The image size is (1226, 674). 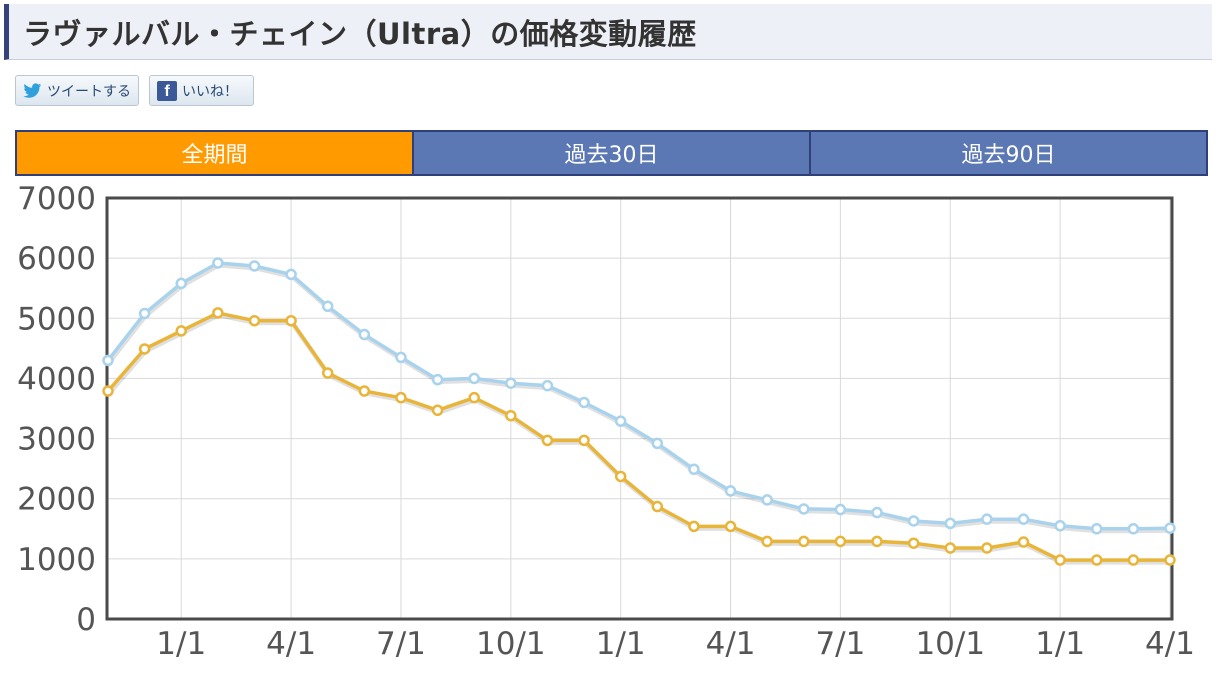 What do you see at coordinates (32, 90) in the screenshot?
I see `twitter-bird-icon` at bounding box center [32, 90].